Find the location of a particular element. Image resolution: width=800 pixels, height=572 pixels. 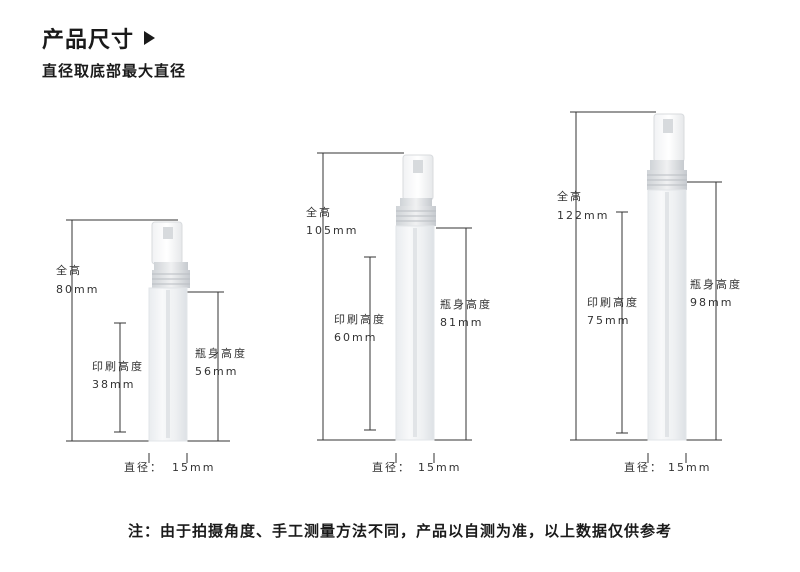

bottle-1-dimension-lines is located at coordinates (148, 341).